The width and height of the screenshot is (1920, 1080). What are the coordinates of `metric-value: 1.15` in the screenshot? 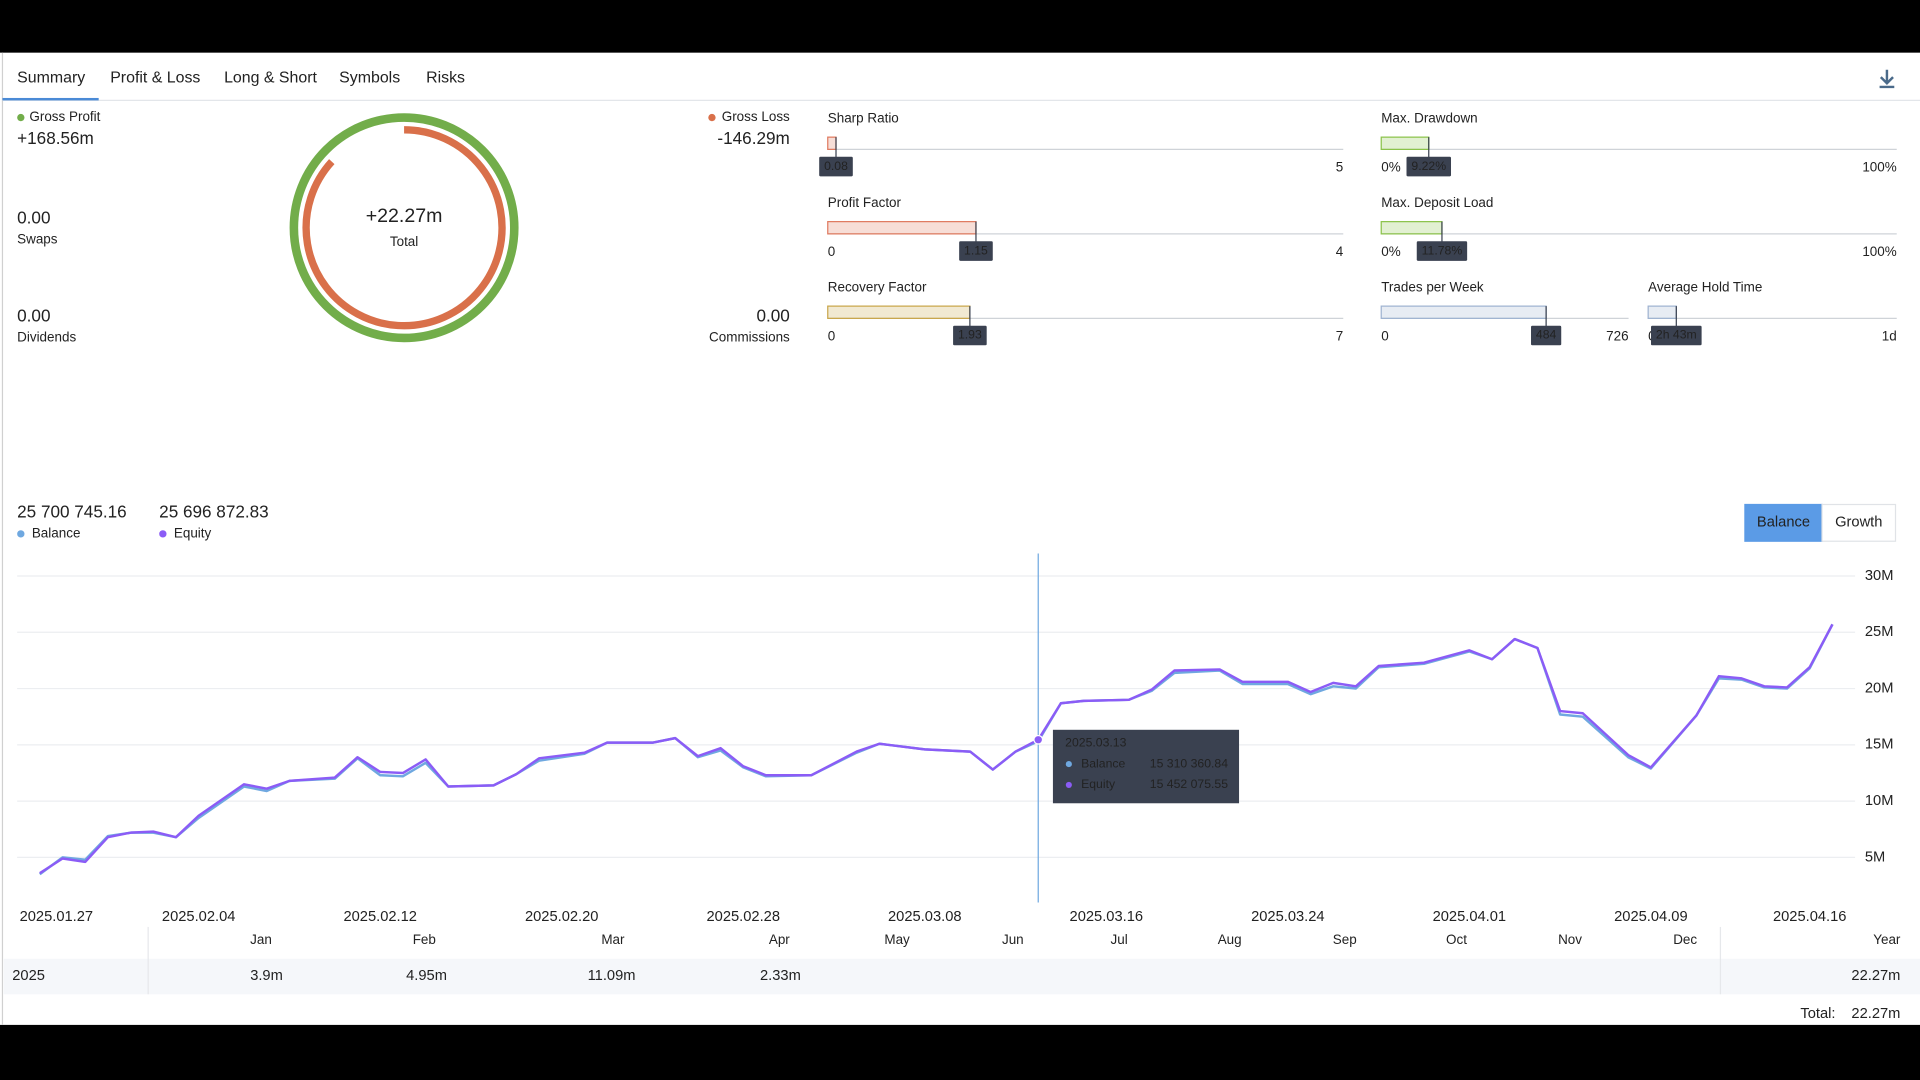 It's located at (976, 250).